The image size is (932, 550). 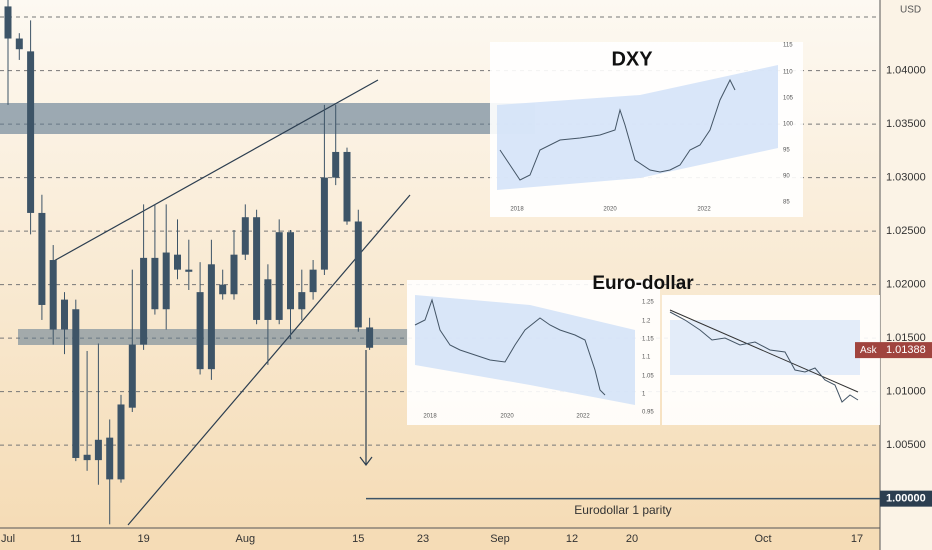 What do you see at coordinates (906, 350) in the screenshot?
I see `ask-value: 1.01388` at bounding box center [906, 350].